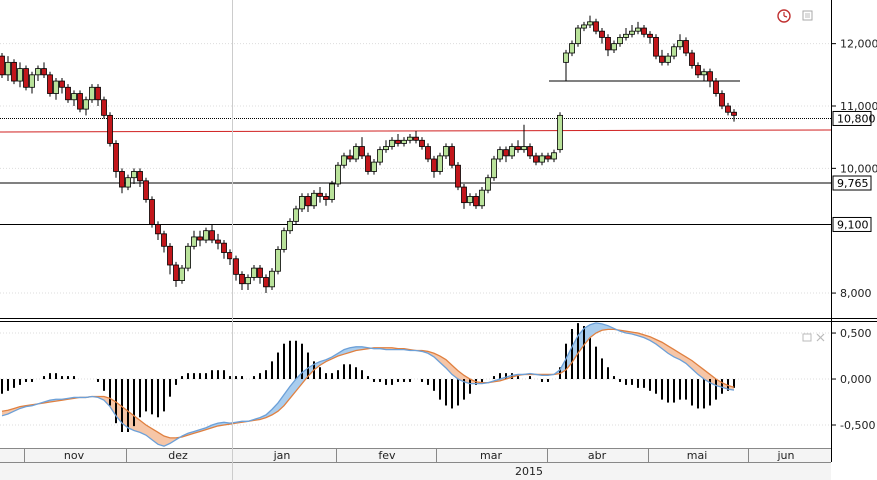 The height and width of the screenshot is (480, 877). What do you see at coordinates (857, 425) in the screenshot?
I see `macd-tick-label: -0,500` at bounding box center [857, 425].